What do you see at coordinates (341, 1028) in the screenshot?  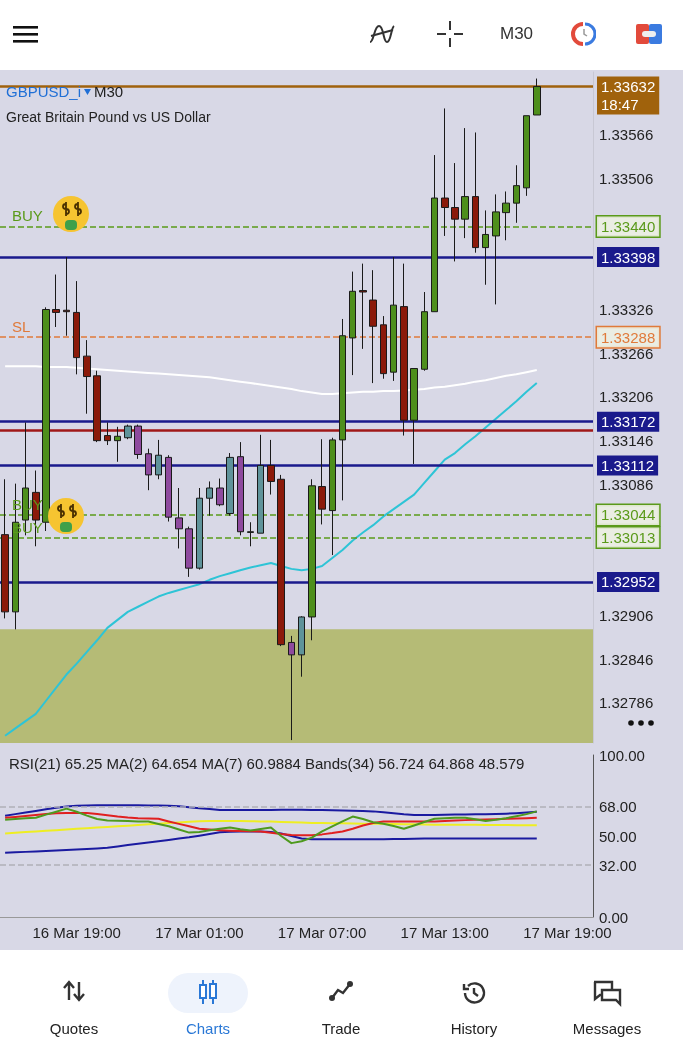 I see `text: Trade` at bounding box center [341, 1028].